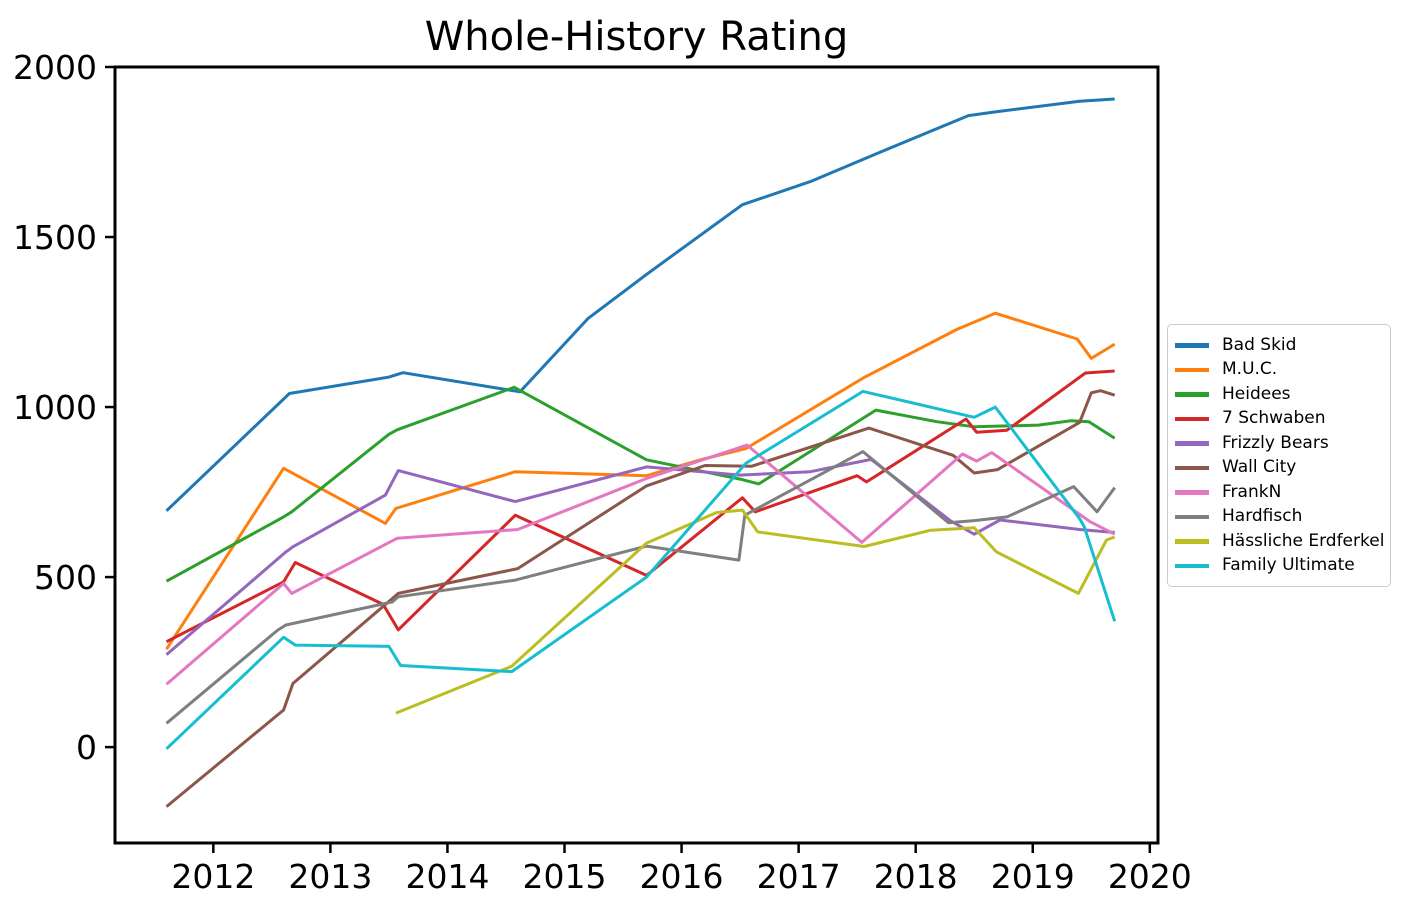 Image resolution: width=1410 pixels, height=912 pixels. I want to click on legend-item-heidees: Heidees, so click(1278, 394).